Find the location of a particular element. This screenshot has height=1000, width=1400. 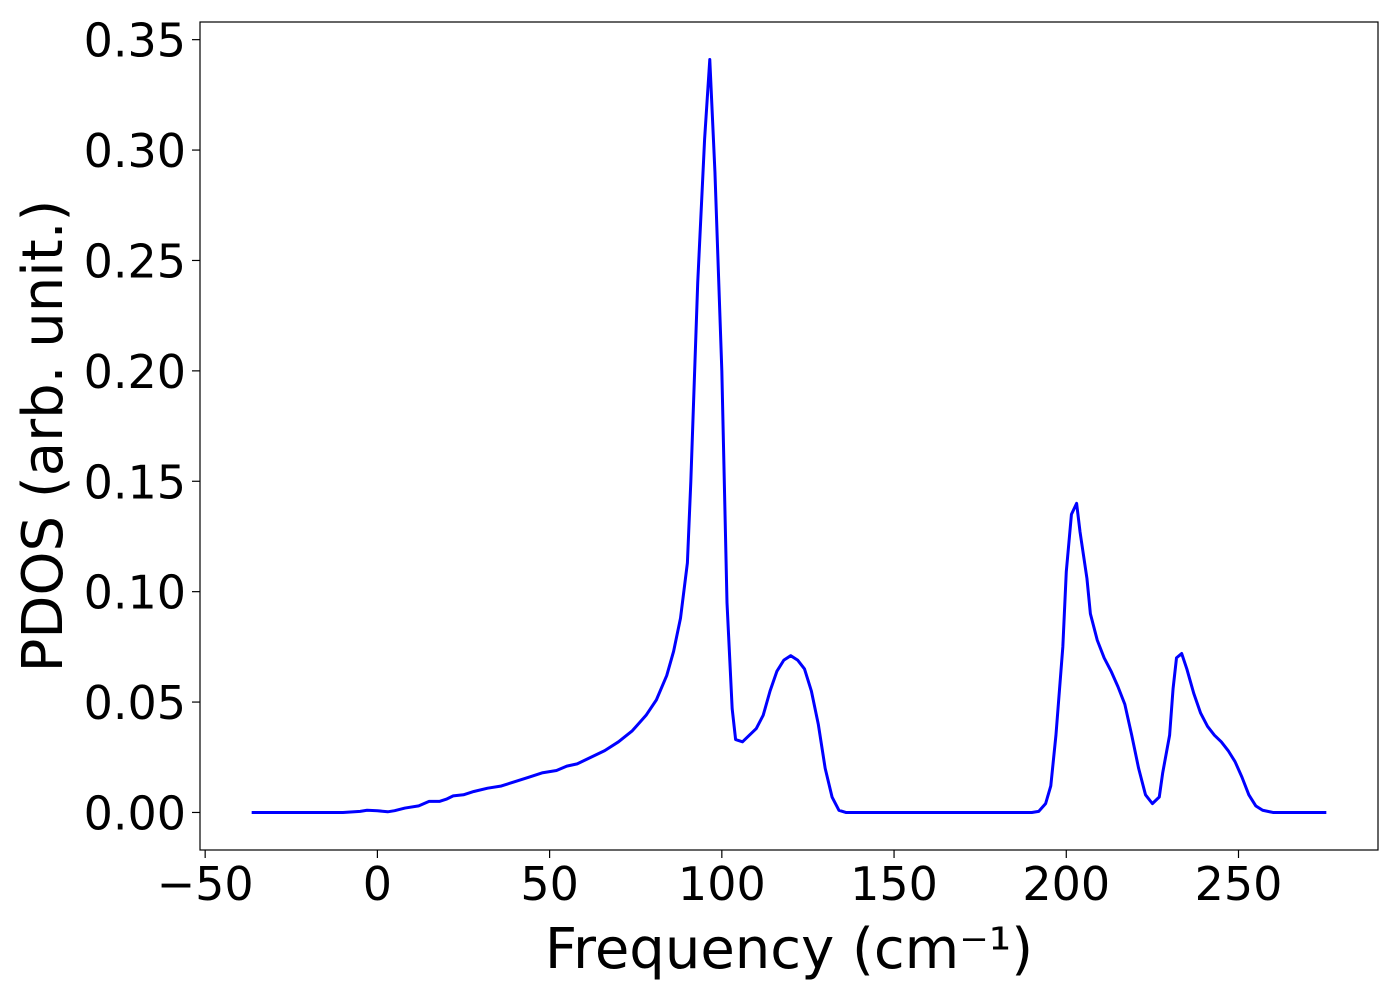

y-tick-label: 0.30 is located at coordinates (135, 151).